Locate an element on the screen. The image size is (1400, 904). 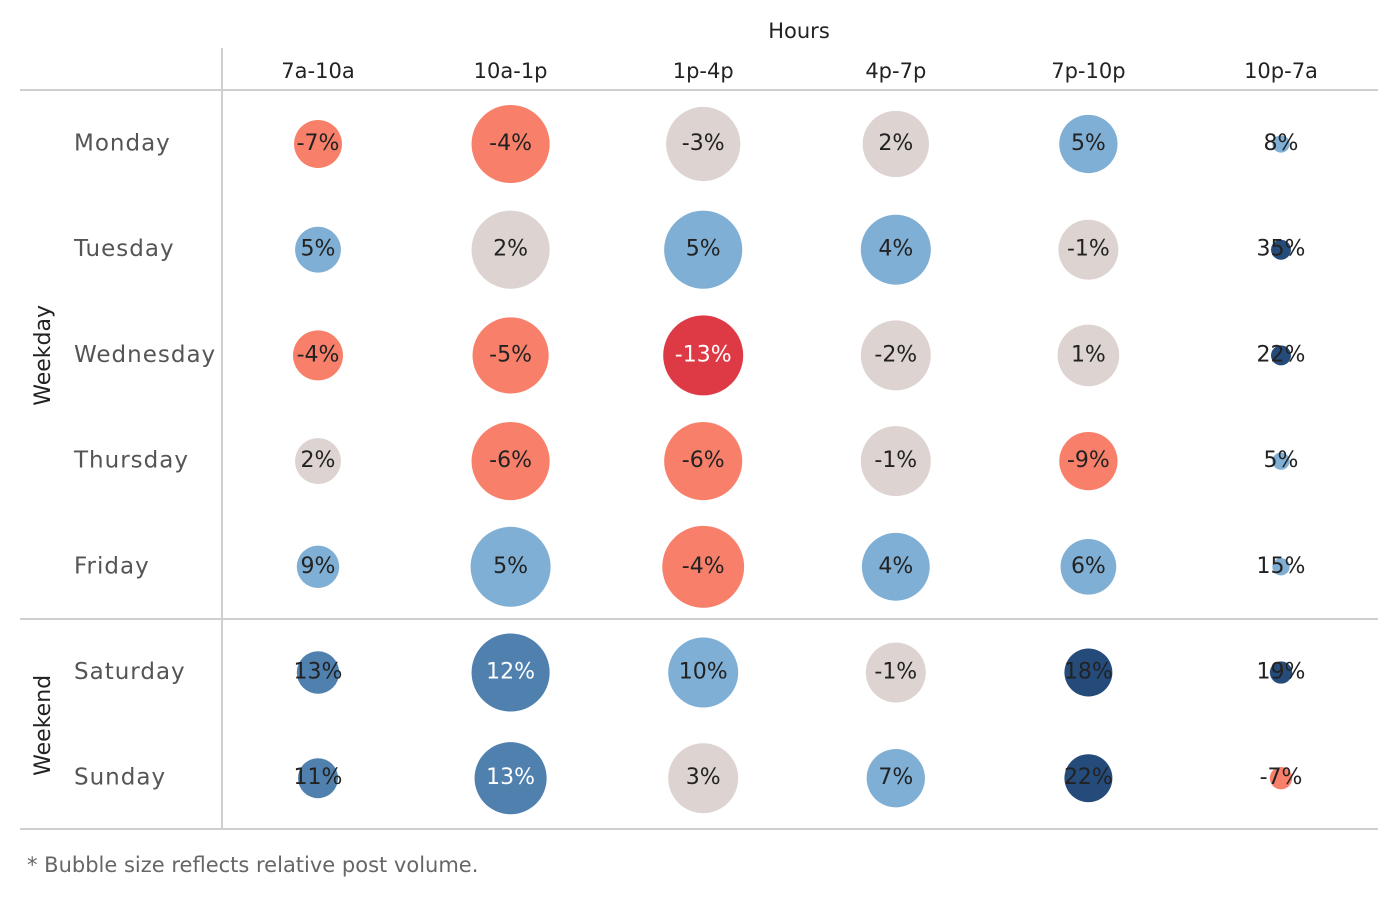
value-label: 1% is located at coordinates (1088, 354).